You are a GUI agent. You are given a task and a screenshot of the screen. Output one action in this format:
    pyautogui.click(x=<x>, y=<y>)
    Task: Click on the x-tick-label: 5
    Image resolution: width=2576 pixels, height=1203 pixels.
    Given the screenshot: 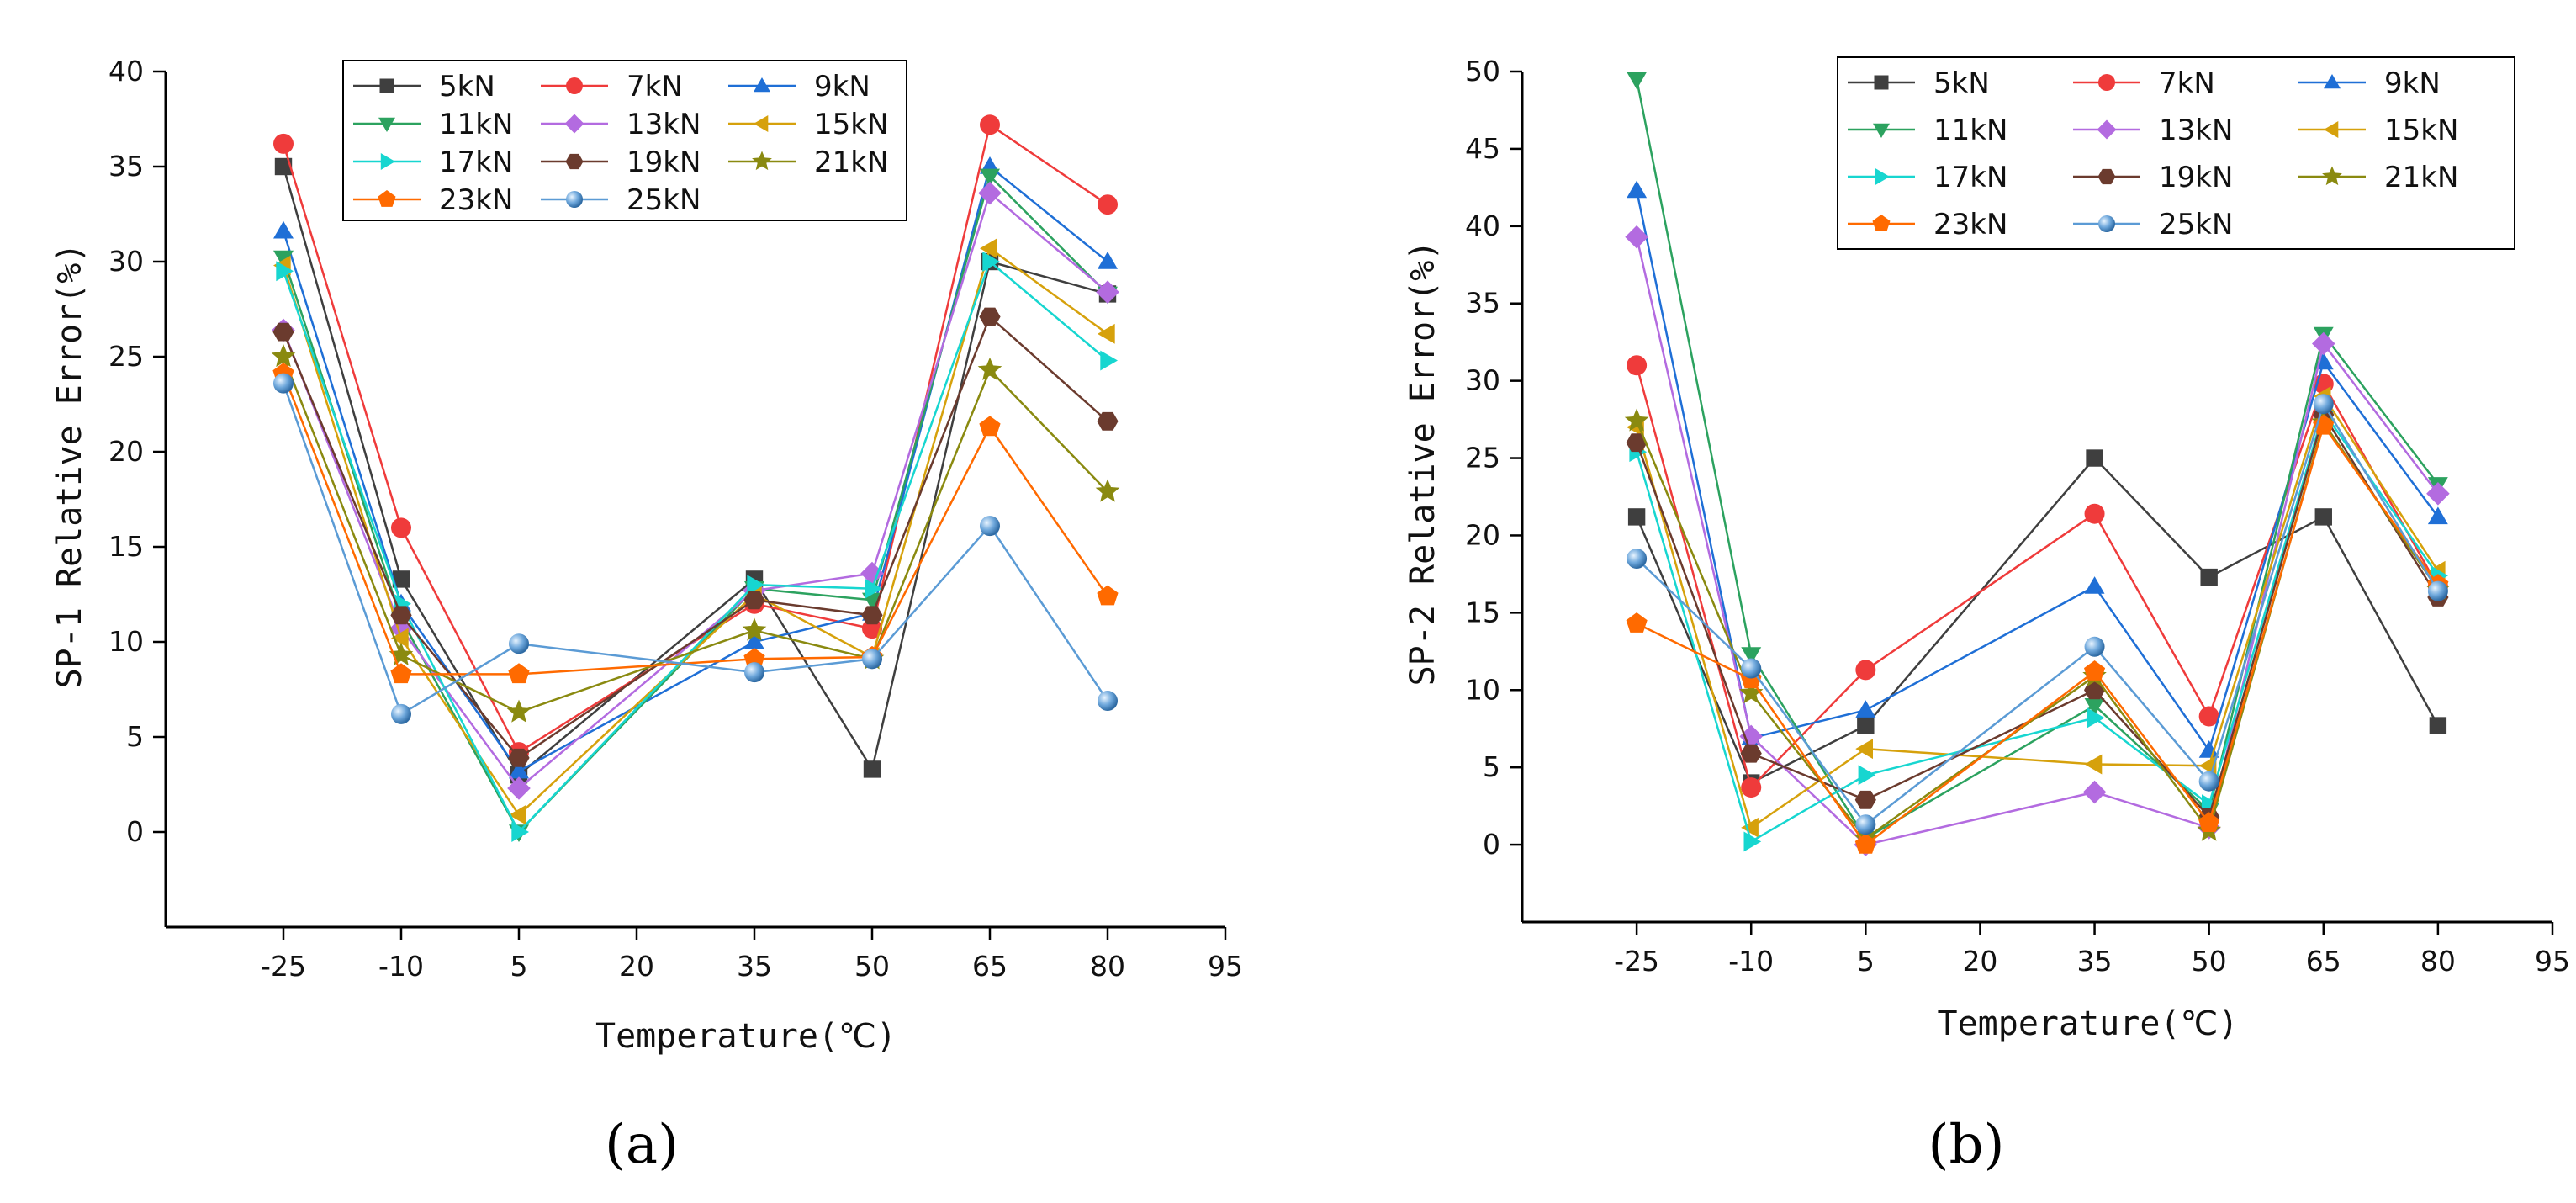 What is the action you would take?
    pyautogui.click(x=1866, y=961)
    